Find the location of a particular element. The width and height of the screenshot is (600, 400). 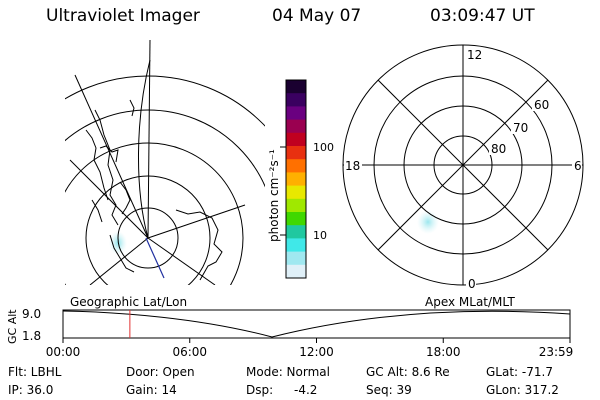

gain-readout: Gain: 14 is located at coordinates (151, 390).